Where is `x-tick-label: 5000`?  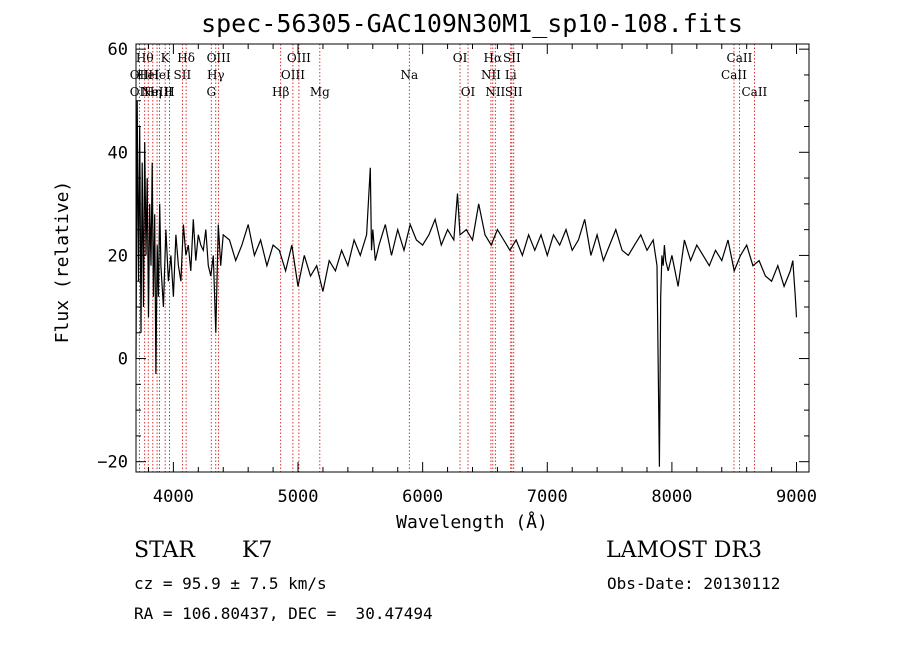 x-tick-label: 5000 is located at coordinates (298, 497).